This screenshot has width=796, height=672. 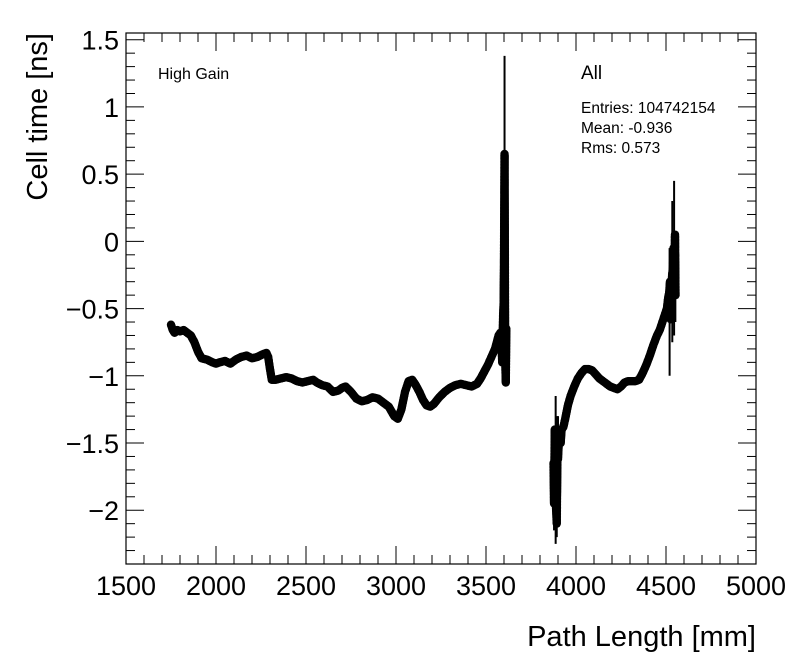 I want to click on x-tick-label: 4500, so click(x=666, y=586).